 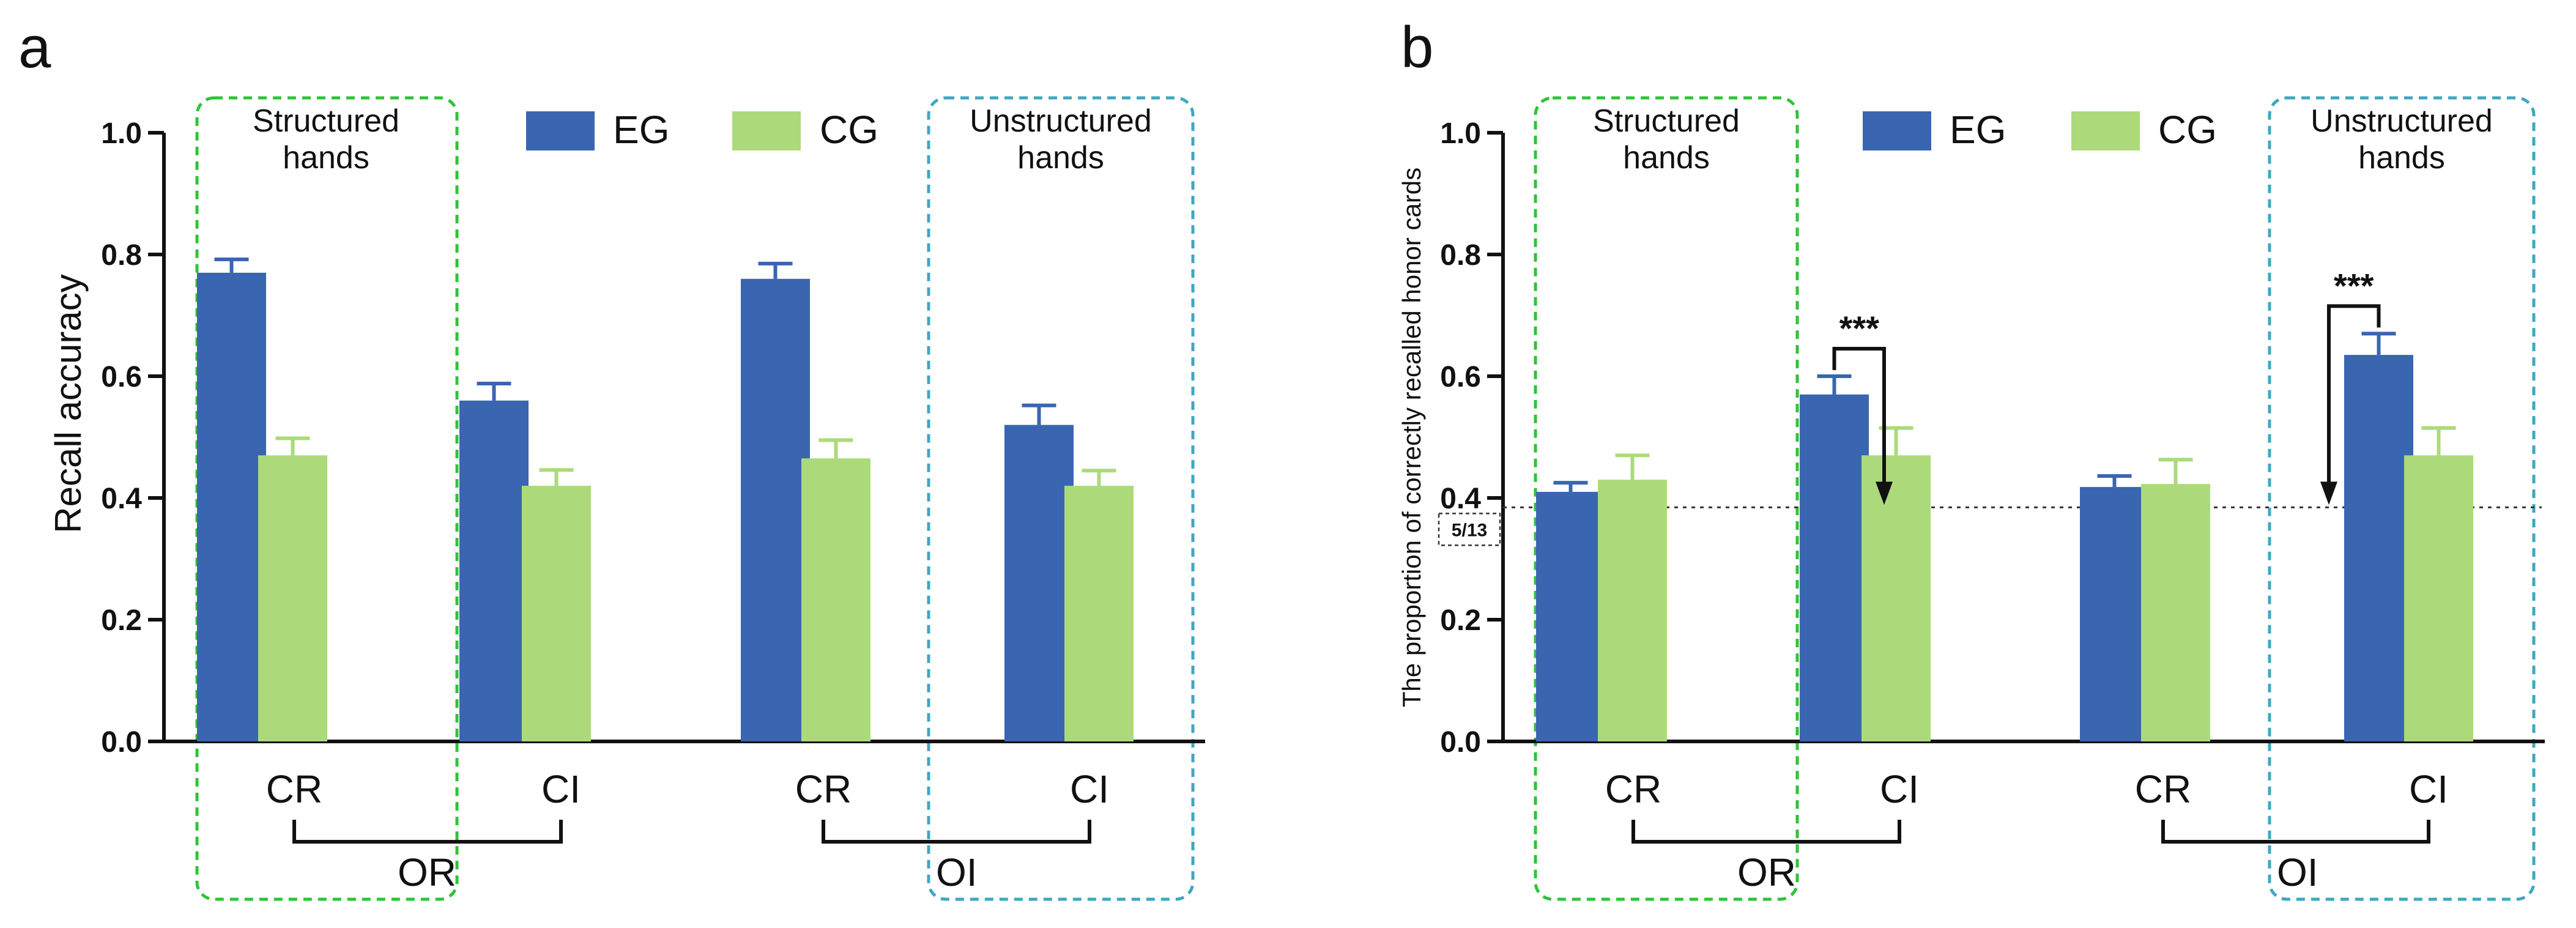 I want to click on panel-letter-b: b, so click(x=1417, y=47).